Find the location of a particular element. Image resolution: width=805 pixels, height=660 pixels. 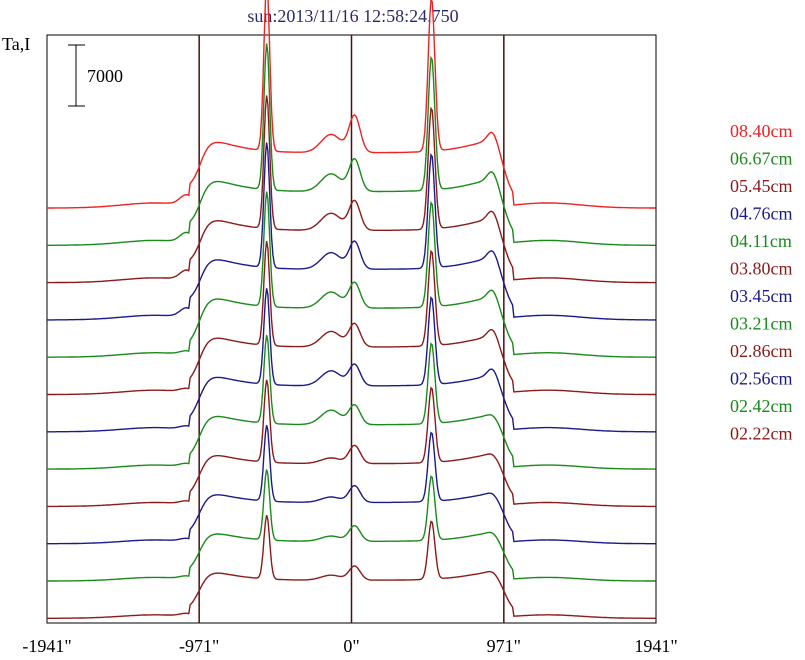

legend-entry-02.56cm: 02.56cm is located at coordinates (761, 379).